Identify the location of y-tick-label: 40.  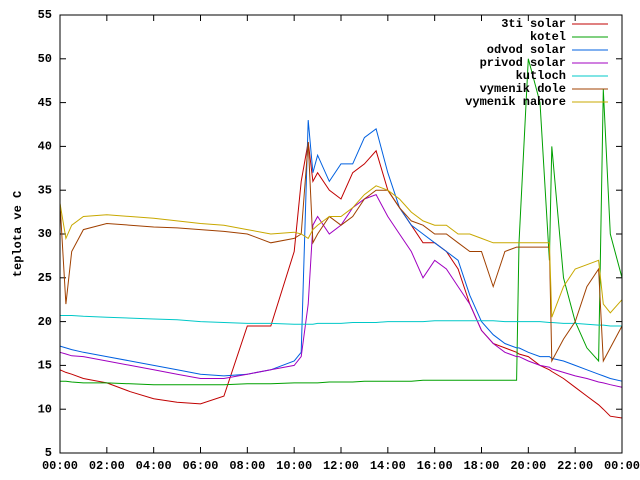
(45, 147).